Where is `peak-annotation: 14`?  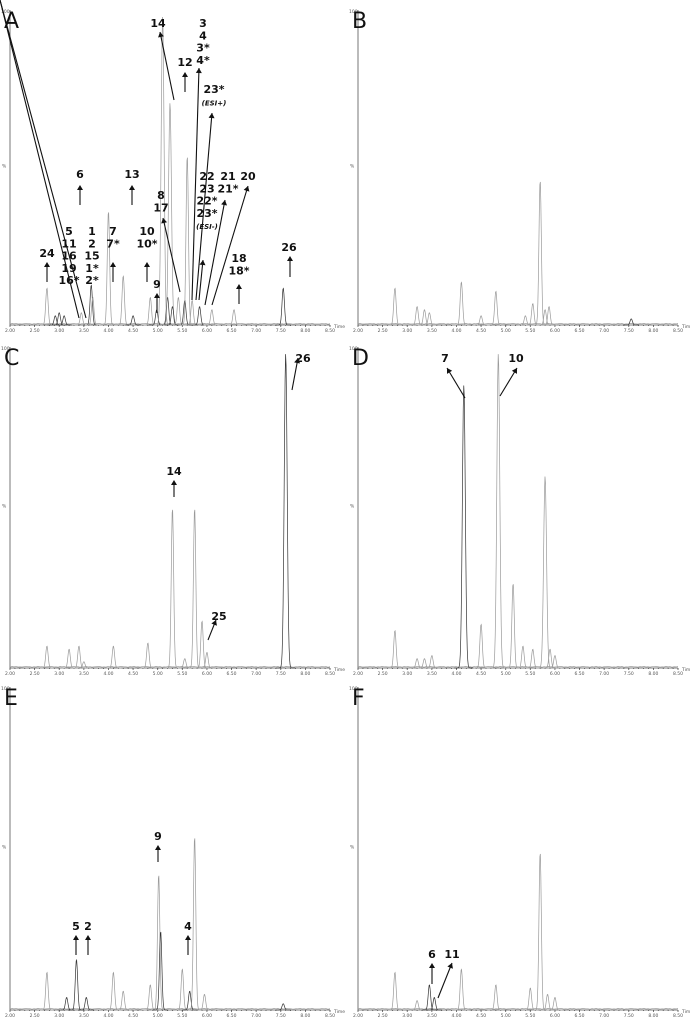
peak-annotation: 14 is located at coordinates (174, 481).